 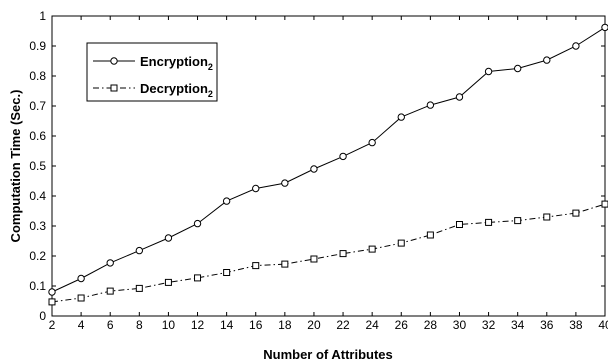 What do you see at coordinates (37, 196) in the screenshot?
I see `y-tick-label: 0.4` at bounding box center [37, 196].